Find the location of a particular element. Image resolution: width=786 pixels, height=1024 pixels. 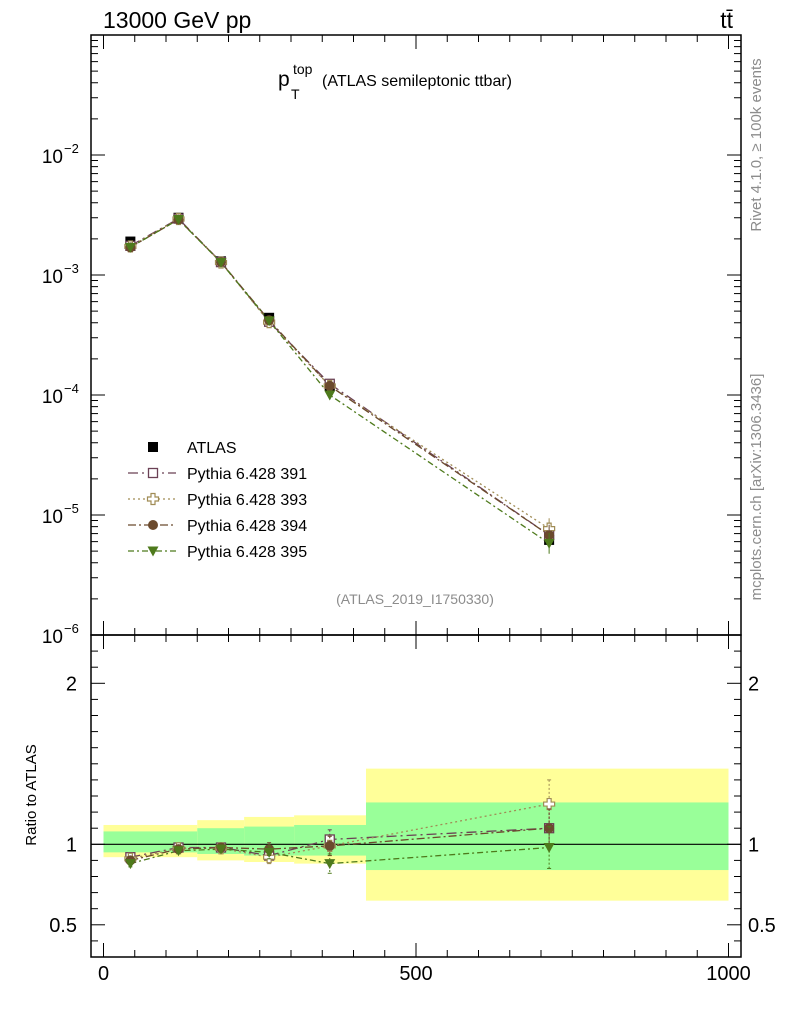

xtick-label: 0 is located at coordinates (103, 974).